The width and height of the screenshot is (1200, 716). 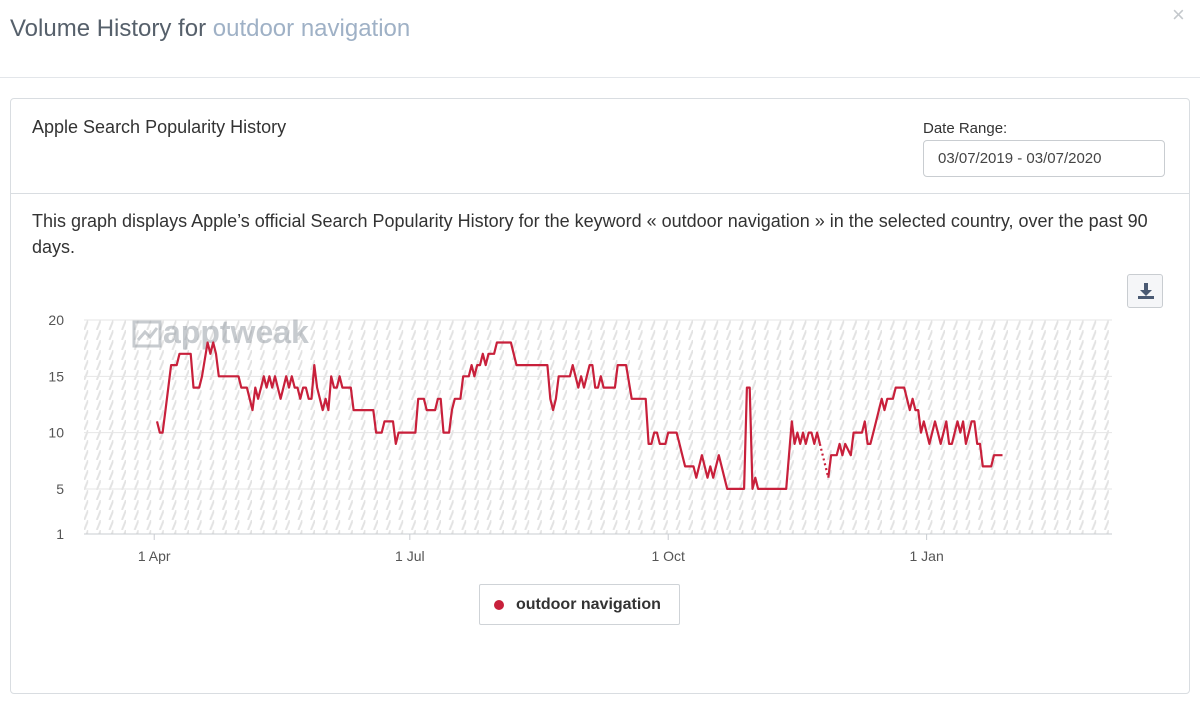 I want to click on x-tick-label: 1 Oct, so click(x=668, y=556).